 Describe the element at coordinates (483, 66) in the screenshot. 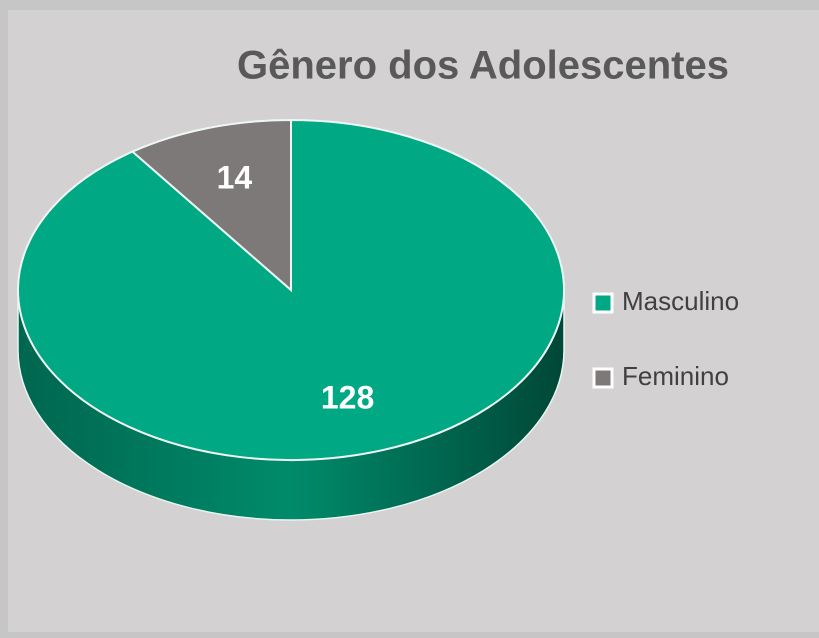

I see `chart-title: Gênero dos Adolescentes` at that location.